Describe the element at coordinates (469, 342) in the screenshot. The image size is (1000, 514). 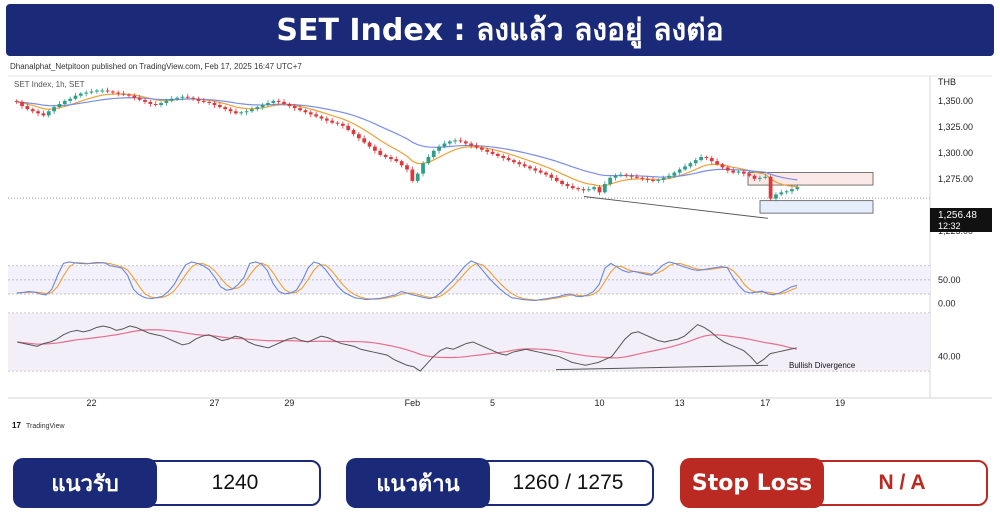
I see `rsi-panel` at that location.